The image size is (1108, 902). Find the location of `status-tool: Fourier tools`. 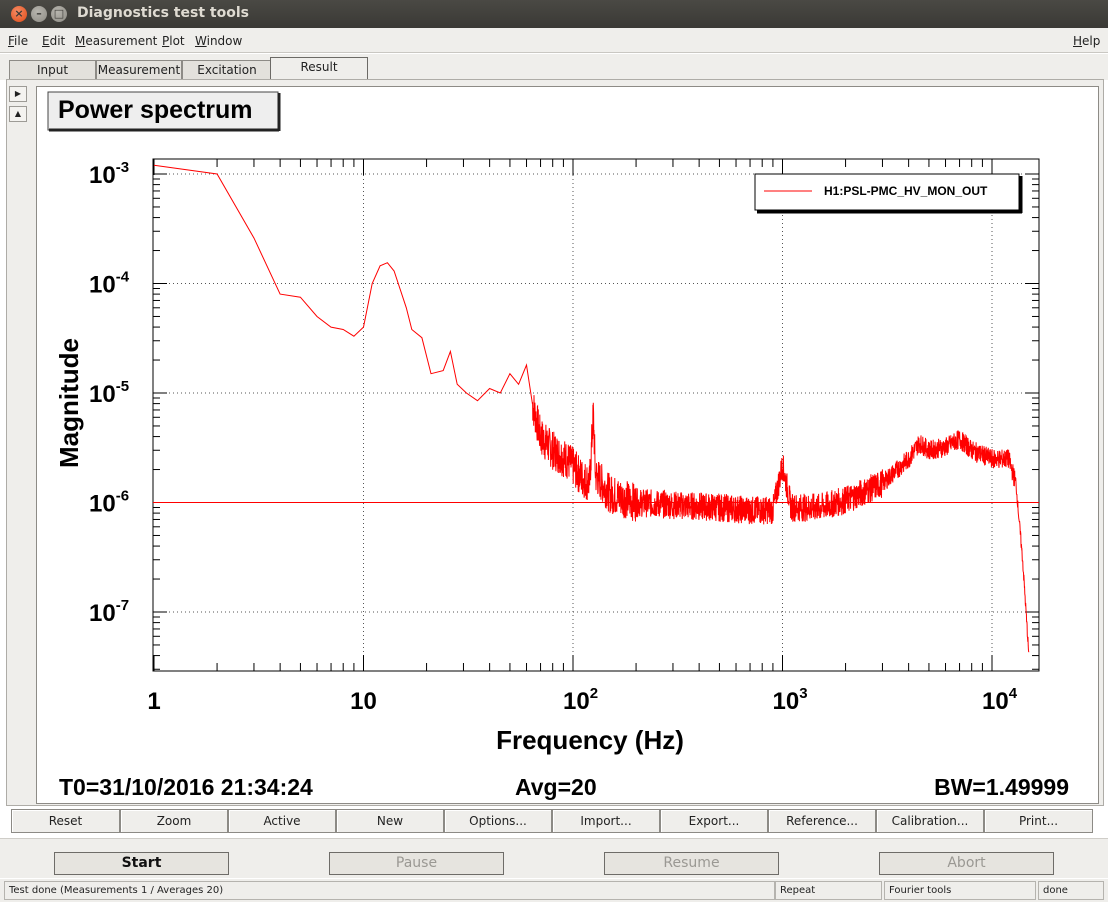

status-tool: Fourier tools is located at coordinates (960, 890).